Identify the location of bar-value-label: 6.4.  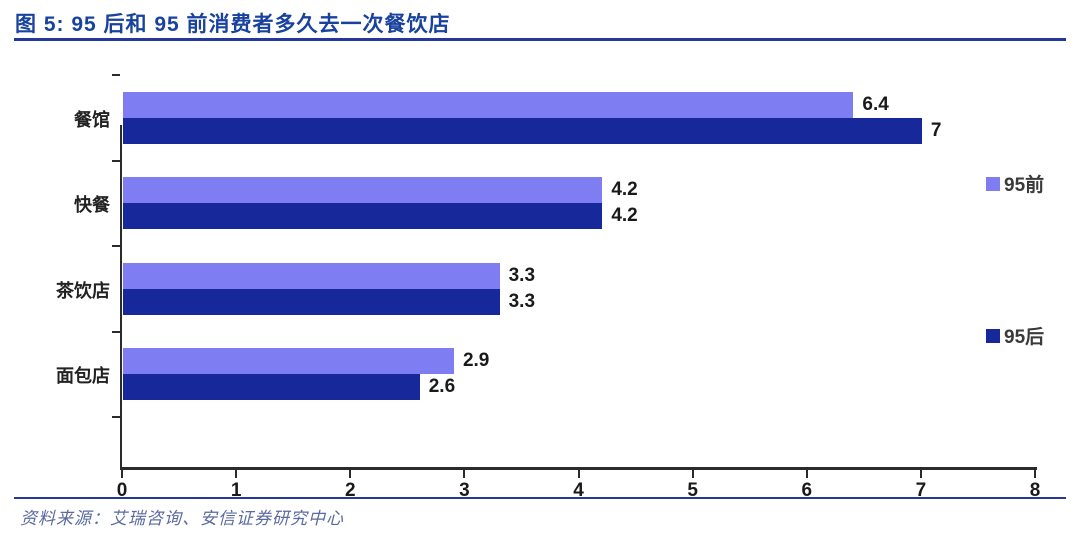
(875, 104).